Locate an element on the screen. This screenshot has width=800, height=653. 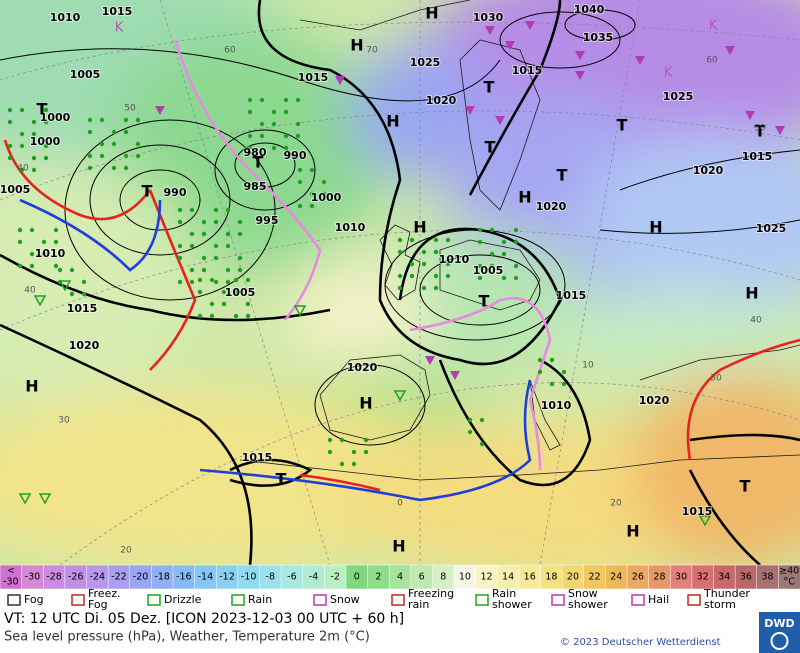
legend-label: Snow is located at coordinates (345, 599).